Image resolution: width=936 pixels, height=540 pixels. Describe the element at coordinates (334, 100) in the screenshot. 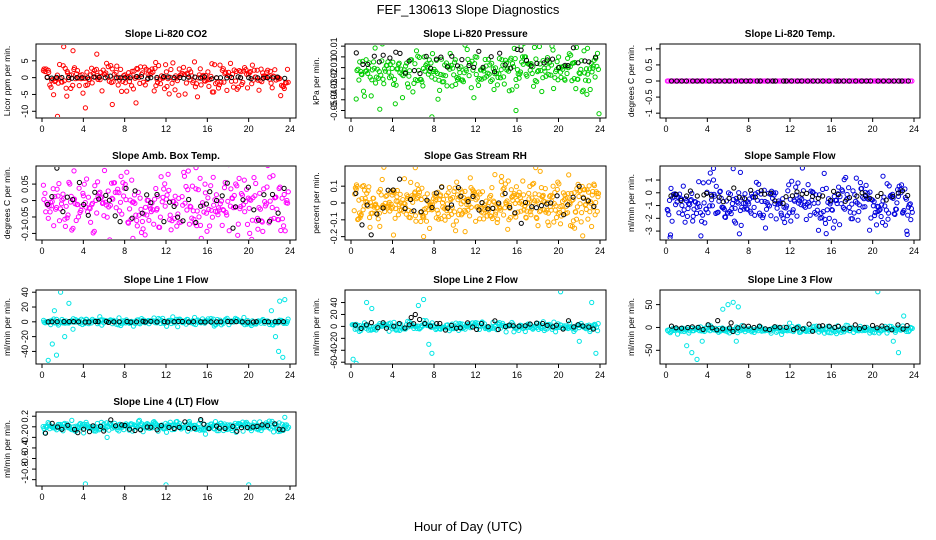

I see `y-tick-label: -0.04` at that location.